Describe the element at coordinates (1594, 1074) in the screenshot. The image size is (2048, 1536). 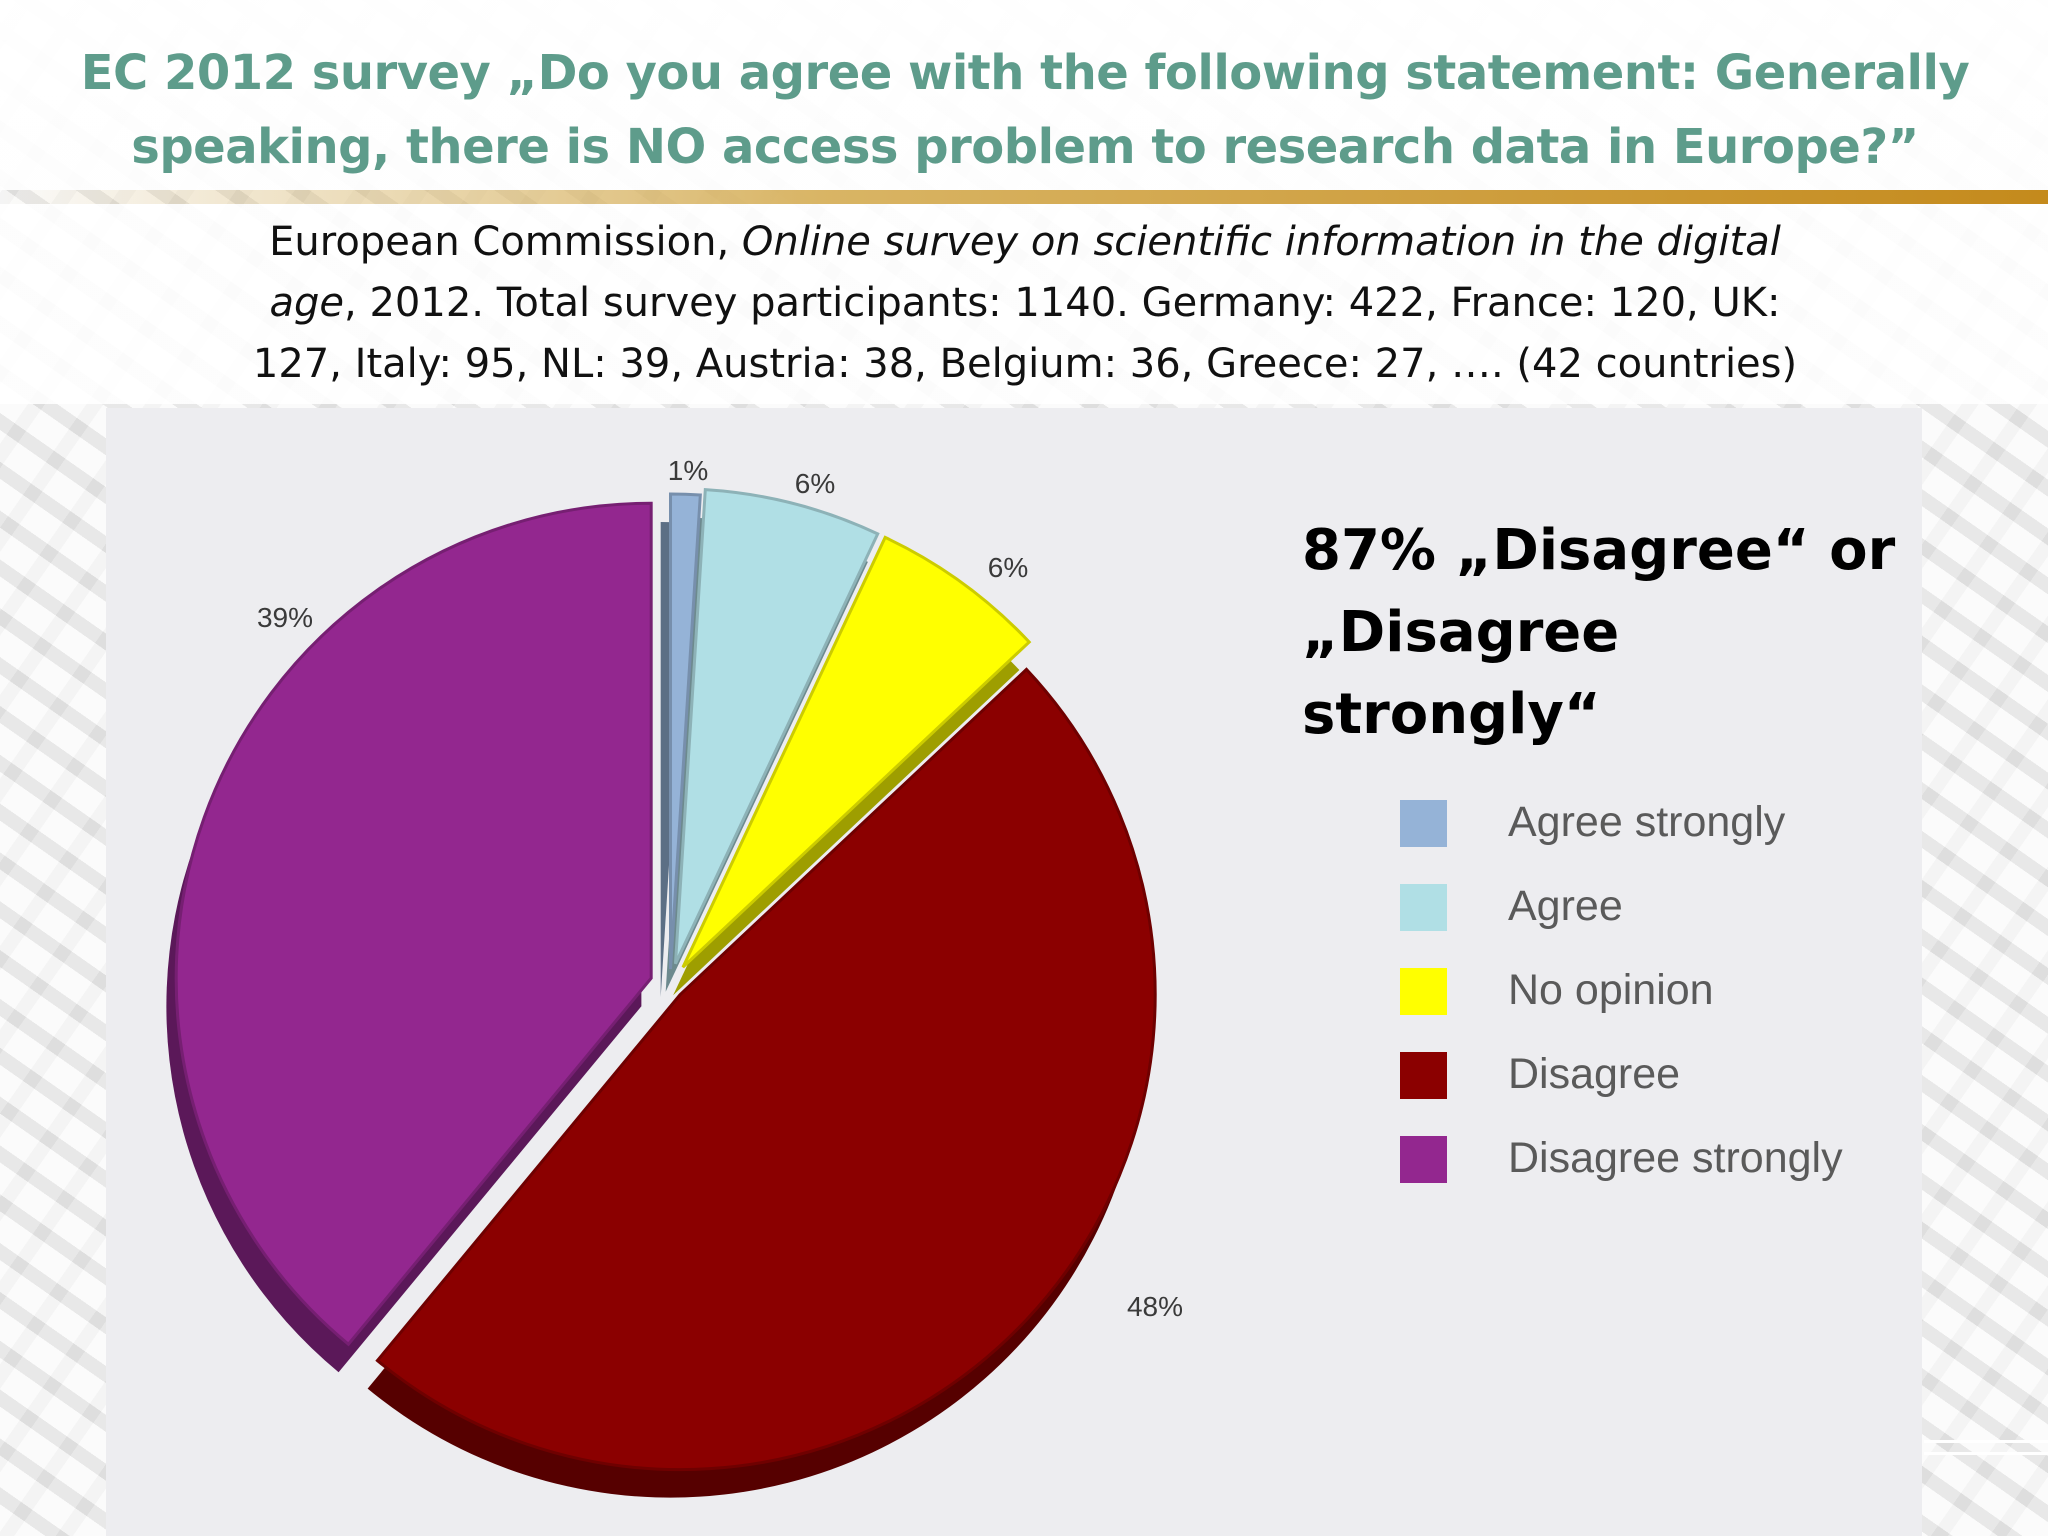
I see `legend-label: Disagree` at that location.